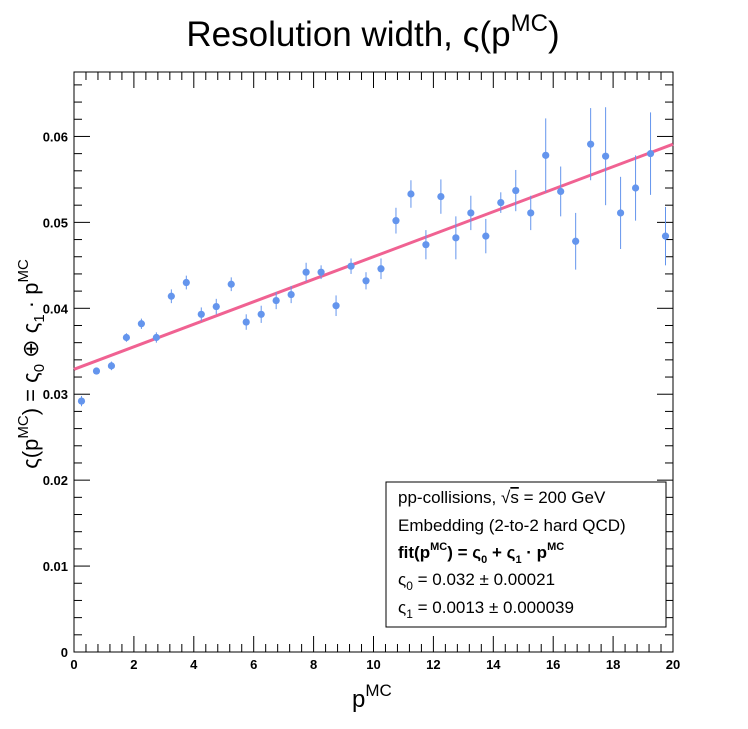 The image size is (748, 729). Describe the element at coordinates (55, 136) in the screenshot. I see `y-tick-label: 0.06` at that location.